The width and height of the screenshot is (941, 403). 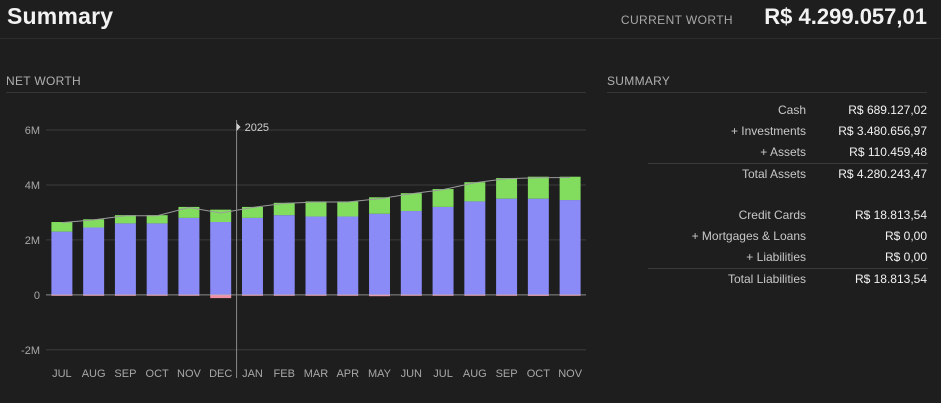 I want to click on y-tick-label: 4M, so click(x=32, y=186).